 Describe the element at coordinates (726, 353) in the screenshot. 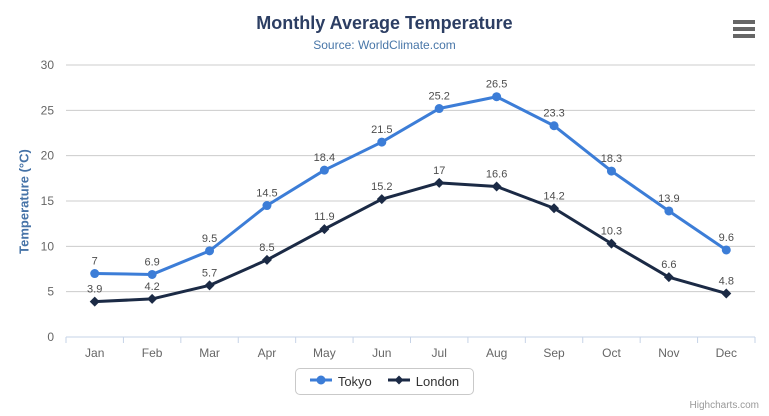

I see `x-axis-label: Dec` at that location.